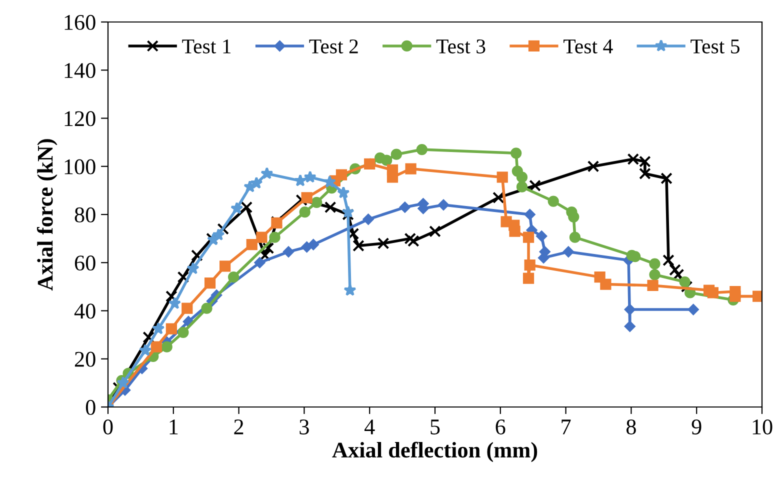  Describe the element at coordinates (80, 70) in the screenshot. I see `y-tick-label: 140` at that location.